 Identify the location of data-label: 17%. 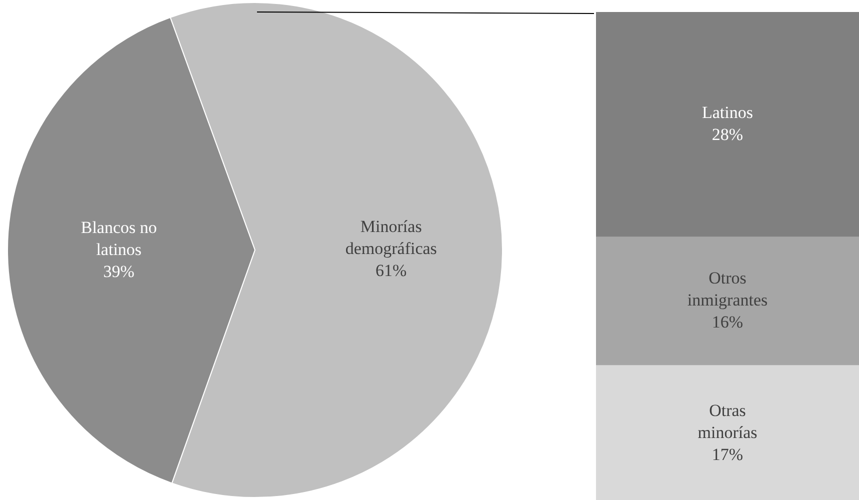
(728, 454).